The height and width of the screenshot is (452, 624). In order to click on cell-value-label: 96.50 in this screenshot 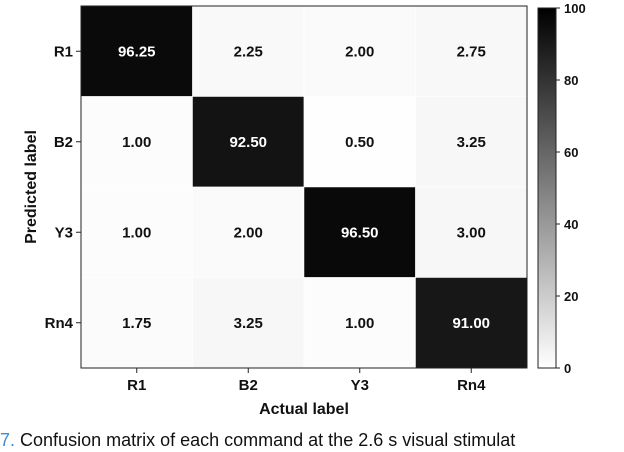, I will do `click(360, 232)`.